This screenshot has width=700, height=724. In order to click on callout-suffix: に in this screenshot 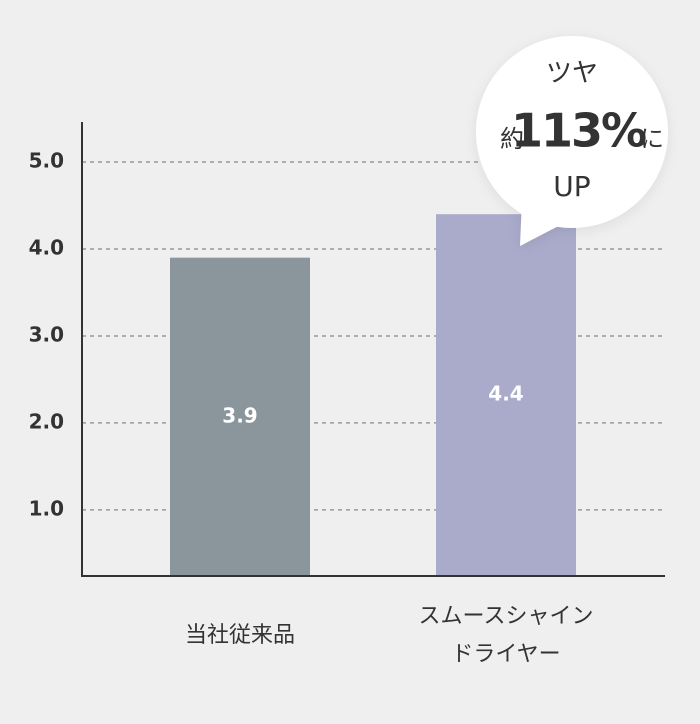, I will do `click(652, 139)`.